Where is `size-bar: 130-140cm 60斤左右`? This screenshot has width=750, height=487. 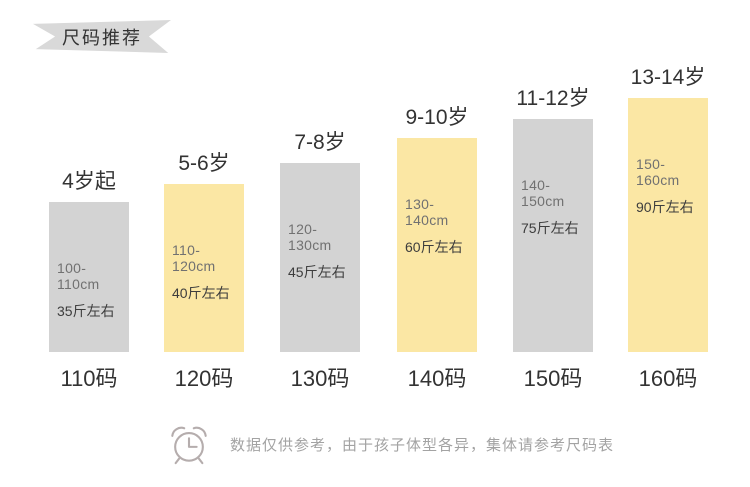
size-bar: 130-140cm 60斤左右 is located at coordinates (437, 245).